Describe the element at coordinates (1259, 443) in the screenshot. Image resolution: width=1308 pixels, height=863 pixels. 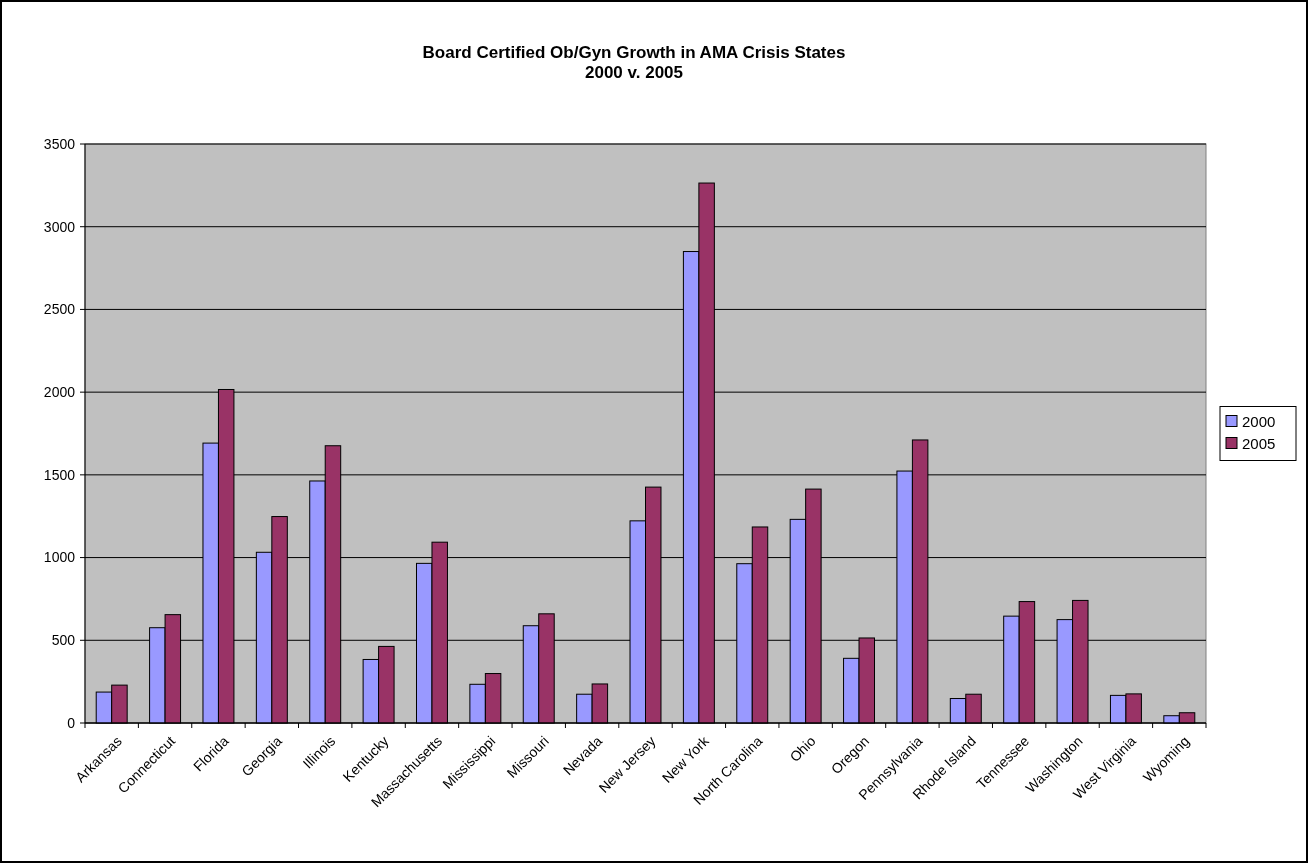
I see `legend-label: 2005` at that location.